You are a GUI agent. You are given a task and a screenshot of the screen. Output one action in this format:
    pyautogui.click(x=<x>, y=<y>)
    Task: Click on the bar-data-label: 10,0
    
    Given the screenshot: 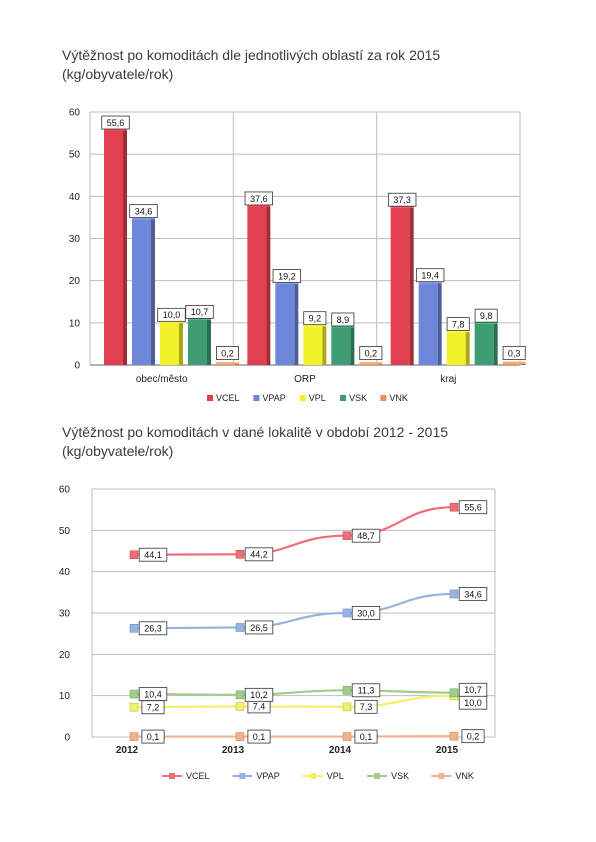 What is the action you would take?
    pyautogui.click(x=172, y=315)
    